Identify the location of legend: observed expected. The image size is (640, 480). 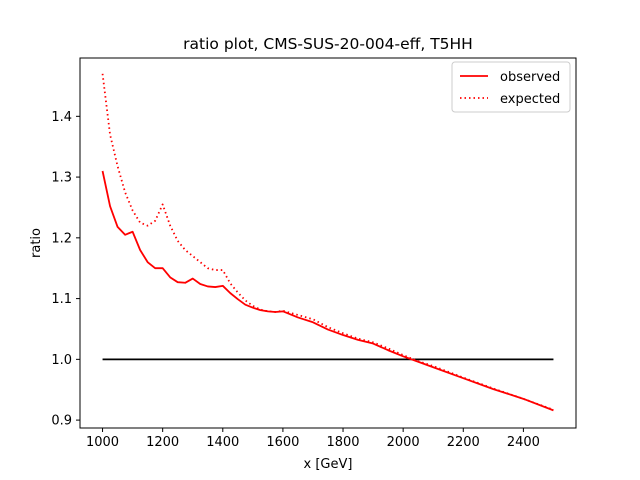
(511, 87).